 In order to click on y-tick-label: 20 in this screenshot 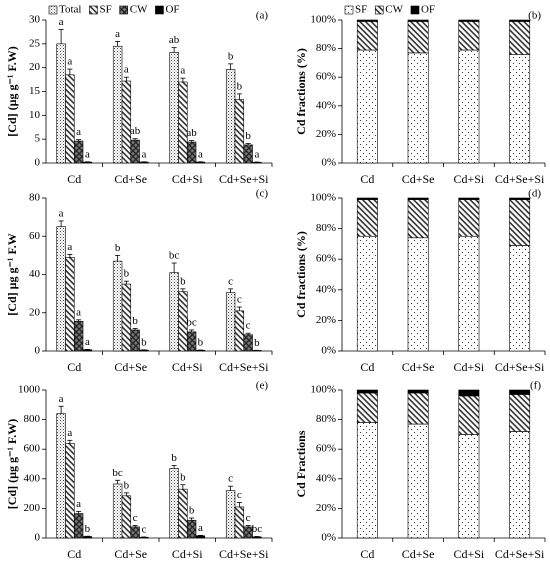, I will do `click(35, 67)`.